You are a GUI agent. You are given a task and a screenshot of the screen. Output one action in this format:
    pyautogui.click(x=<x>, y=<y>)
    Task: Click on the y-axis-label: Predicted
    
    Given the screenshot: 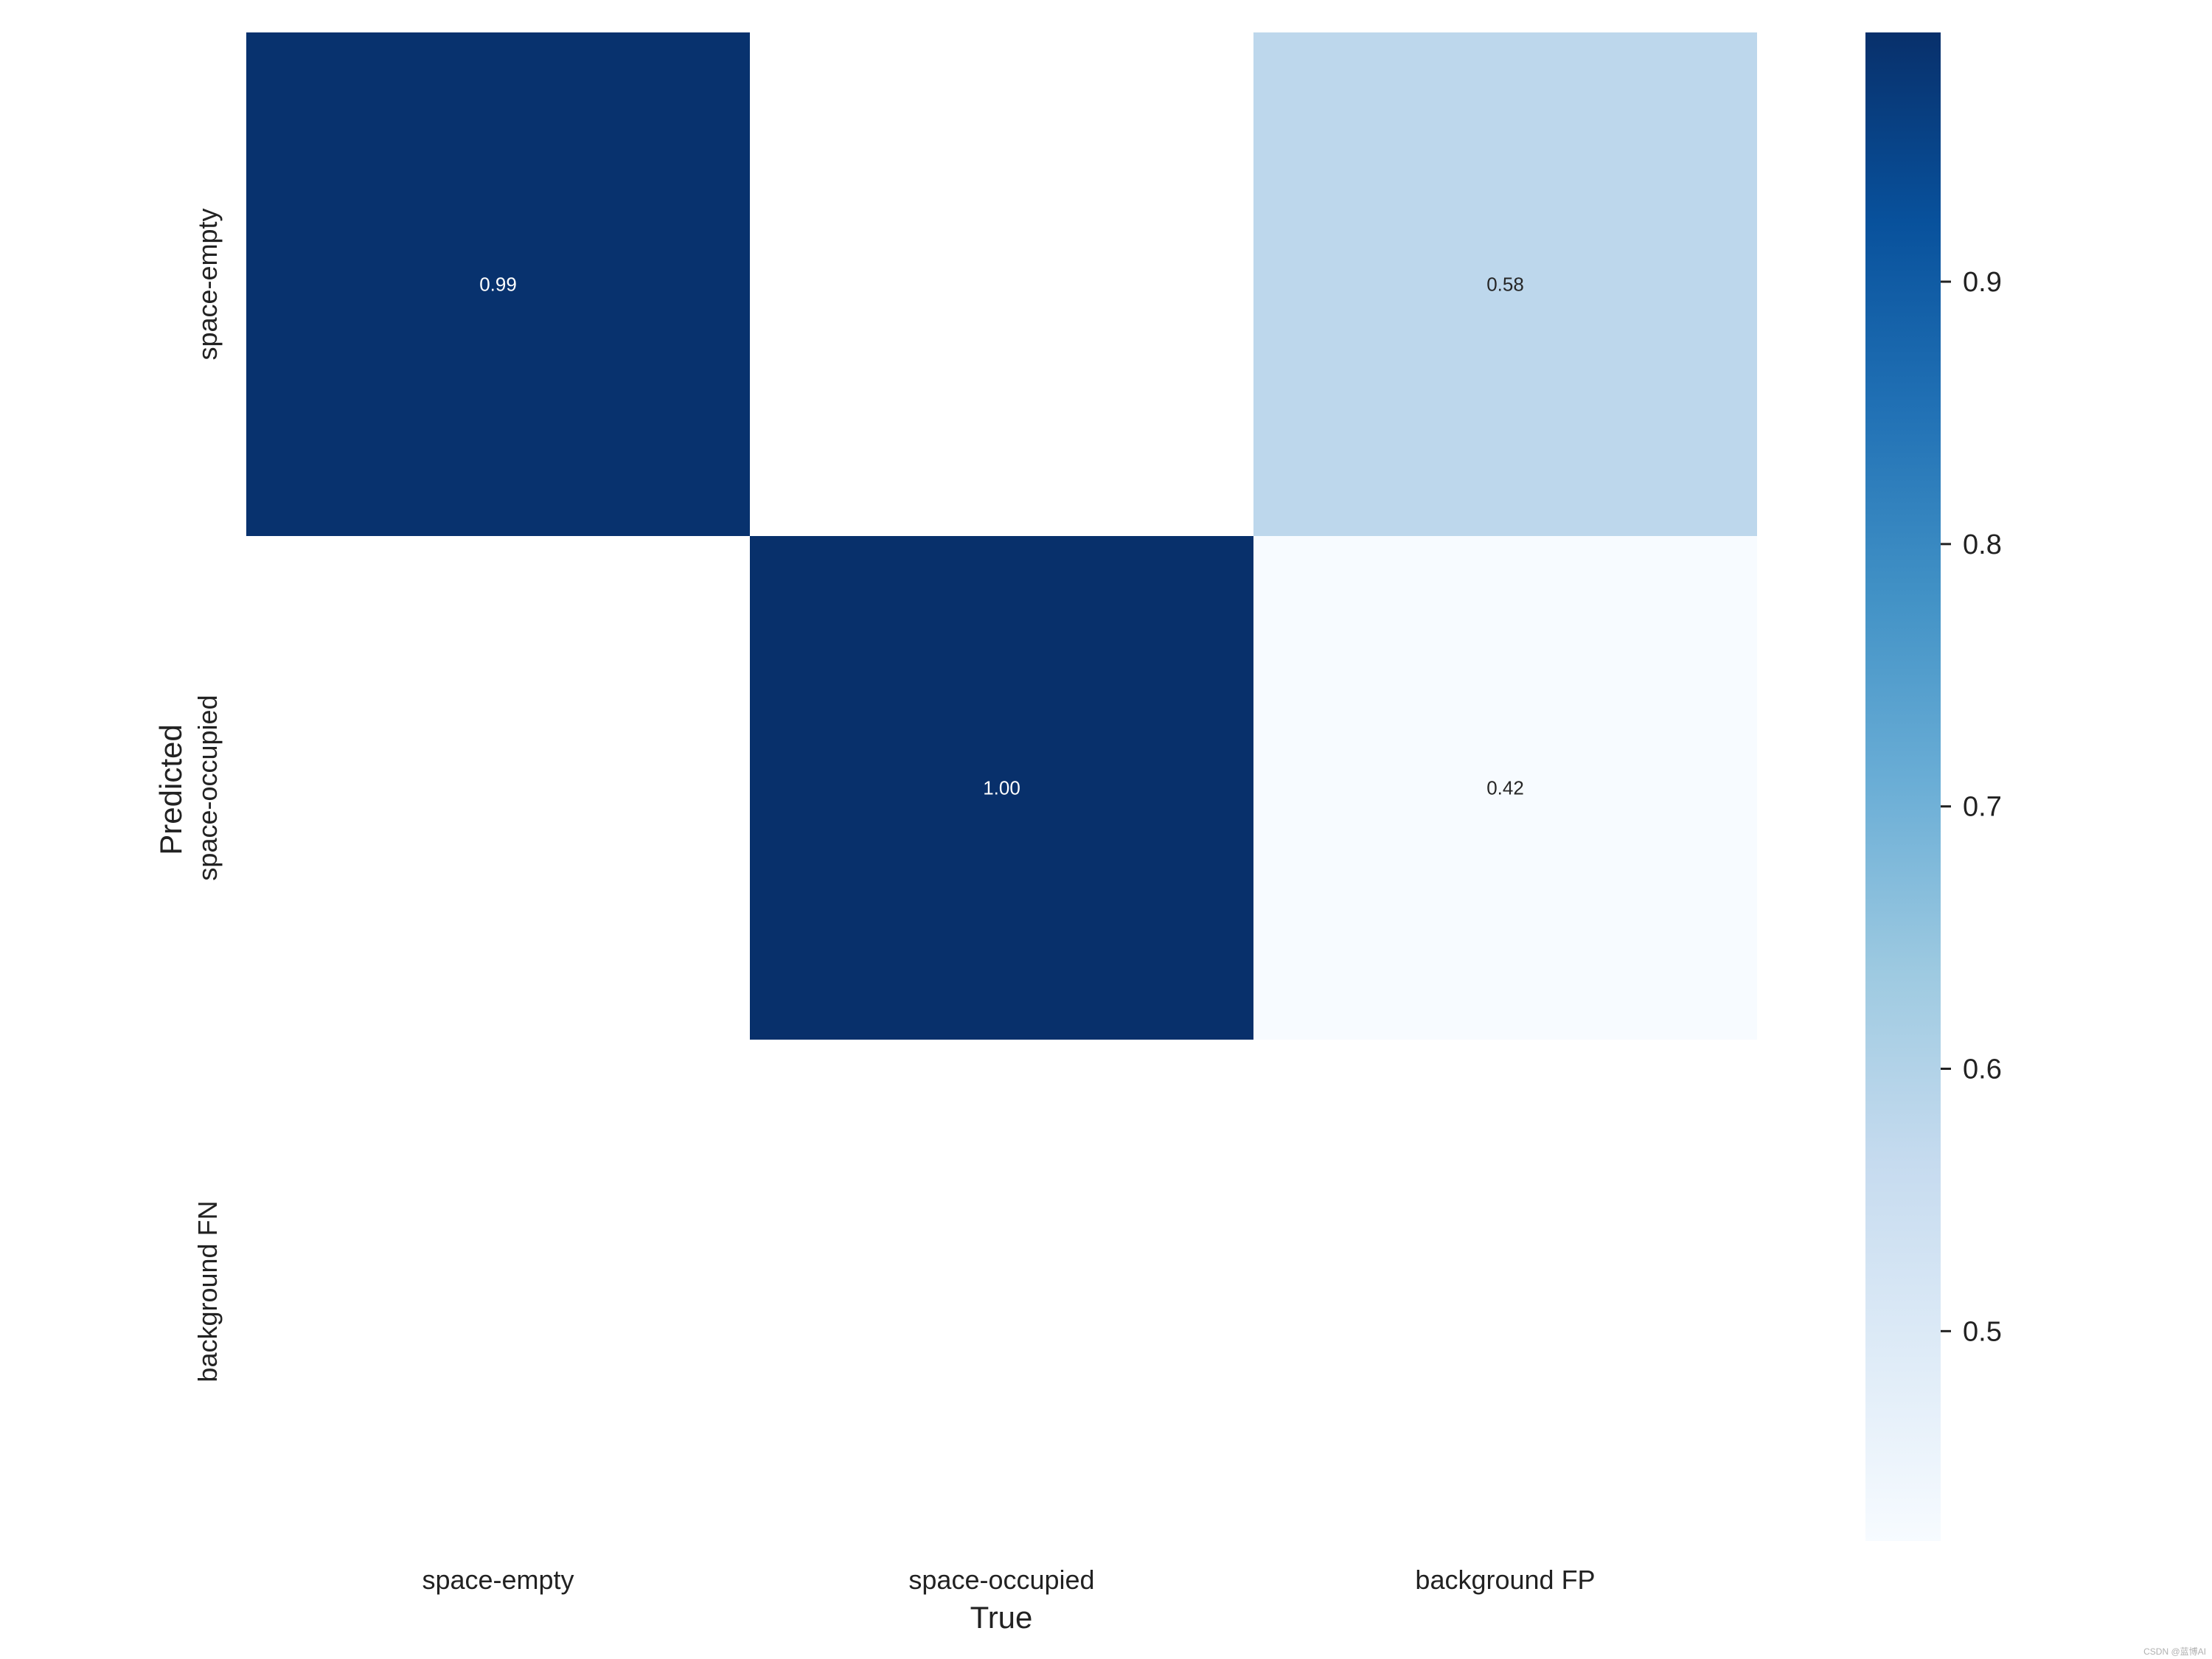 What is the action you would take?
    pyautogui.click(x=170, y=789)
    